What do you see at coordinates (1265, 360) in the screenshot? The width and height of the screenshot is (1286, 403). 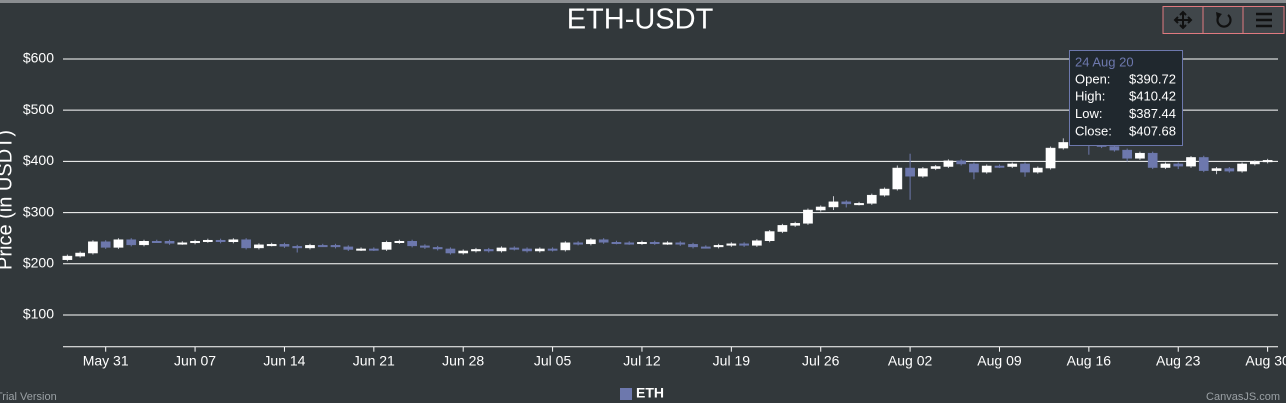 I see `x-tick-label: Aug 30` at bounding box center [1265, 360].